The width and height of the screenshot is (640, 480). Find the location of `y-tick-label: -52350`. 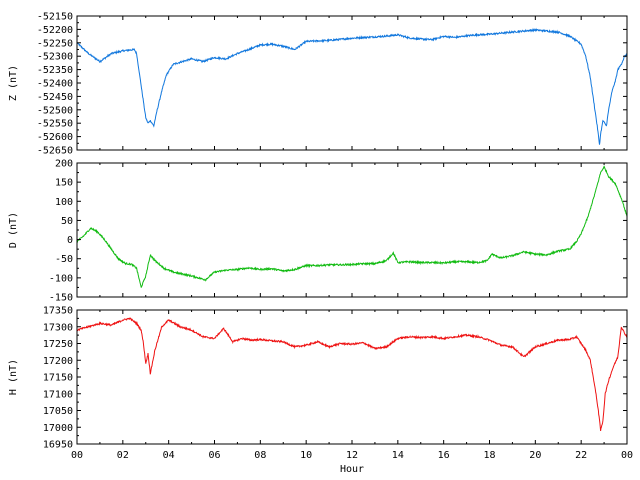

y-tick-label: -52350 is located at coordinates (55, 70).